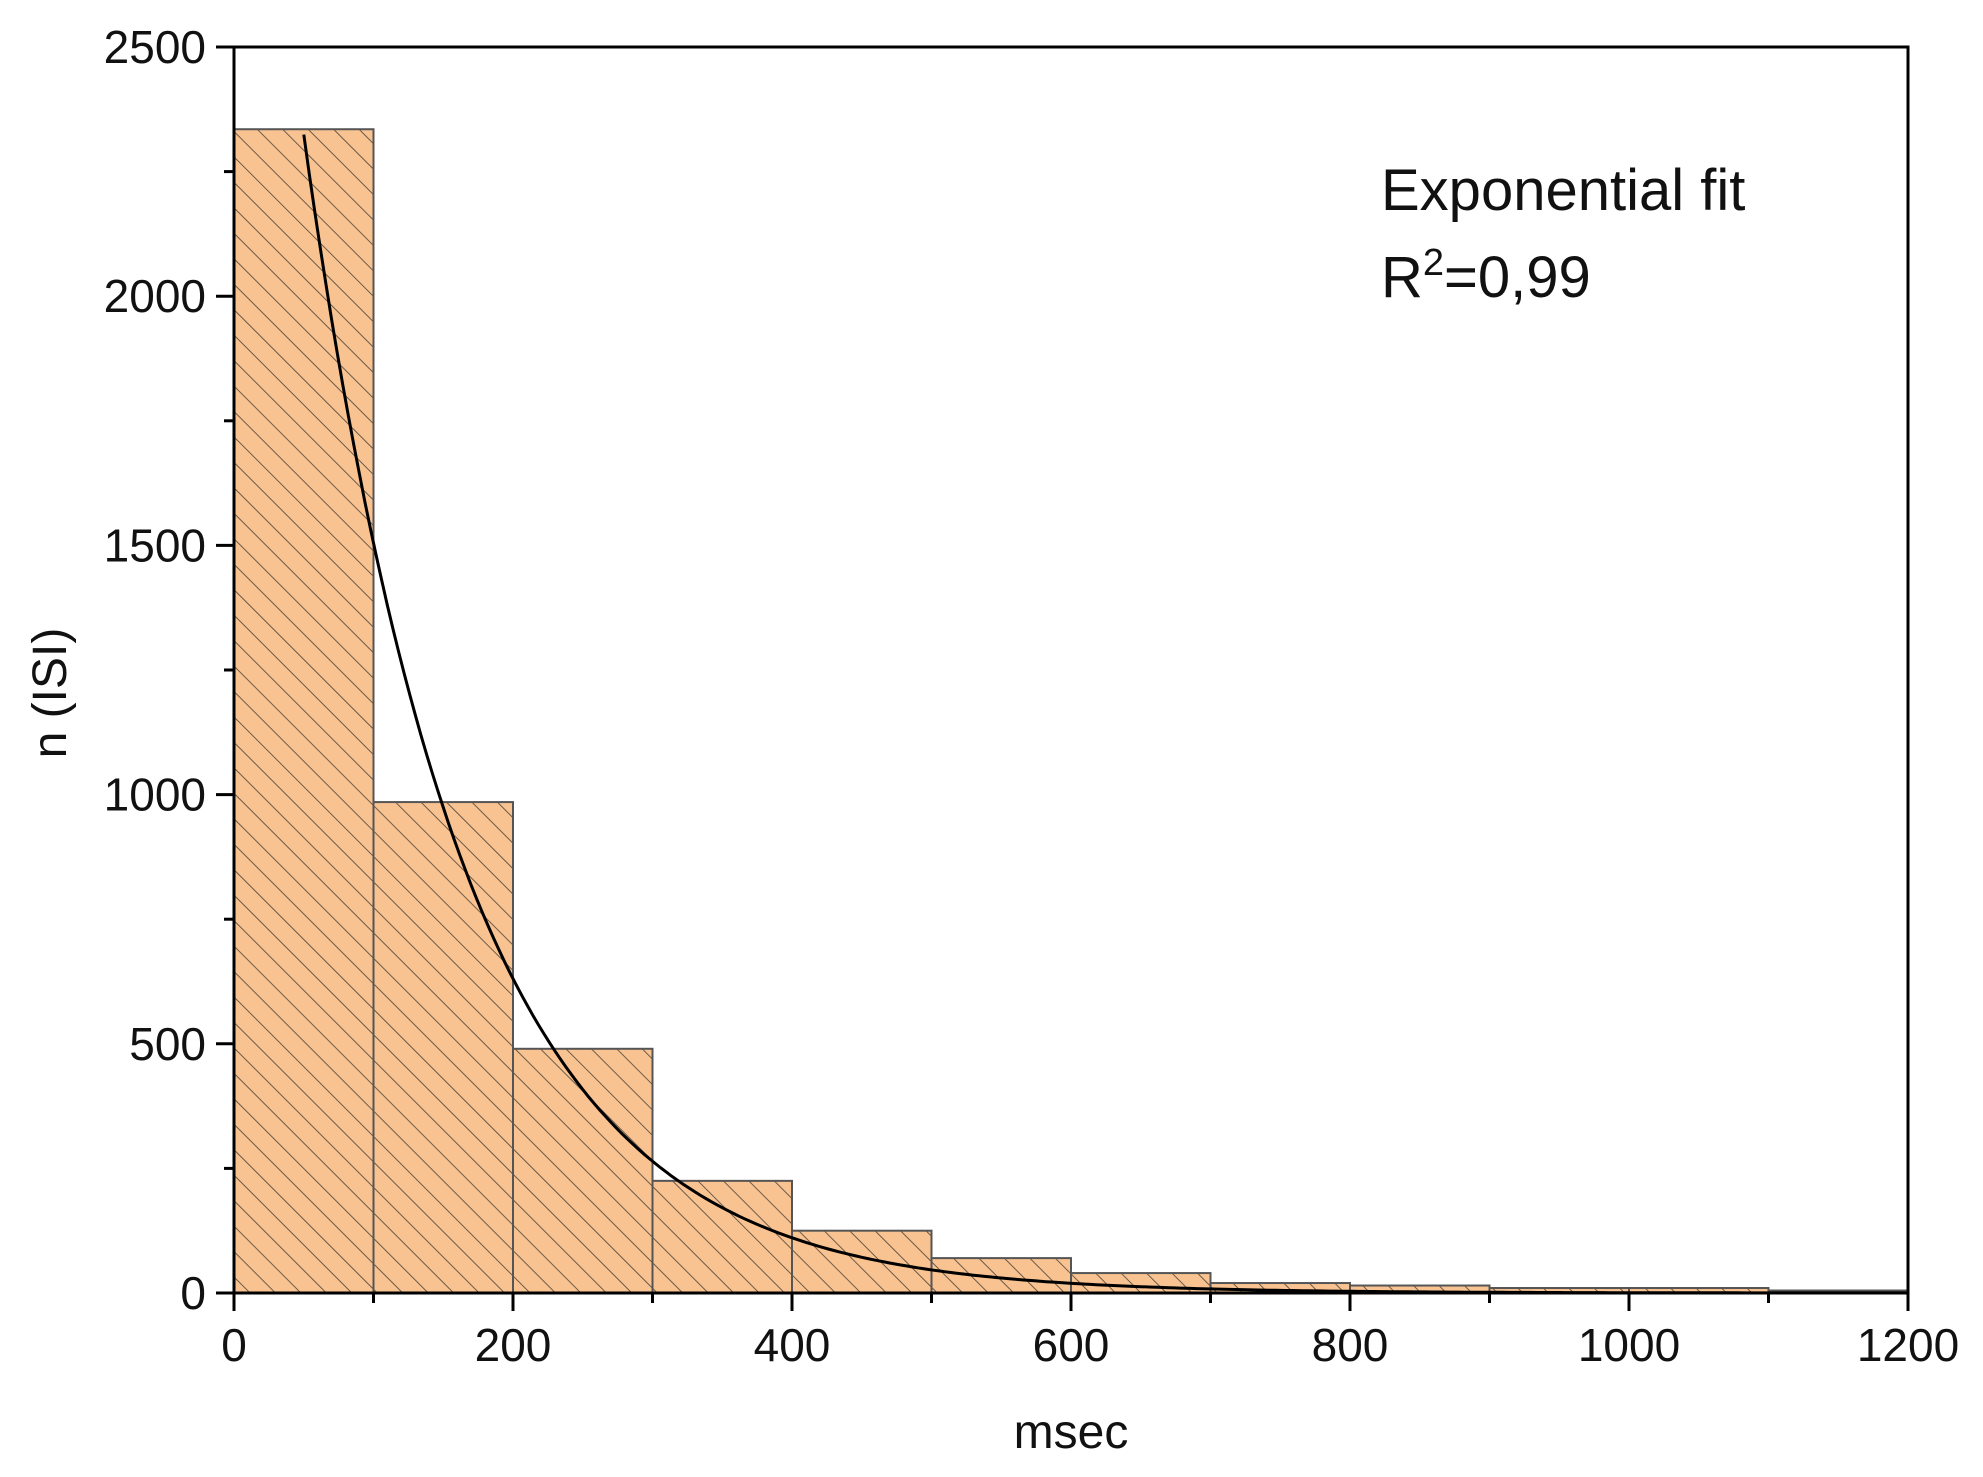  What do you see at coordinates (234, 1345) in the screenshot?
I see `x-tick-label: 0` at bounding box center [234, 1345].